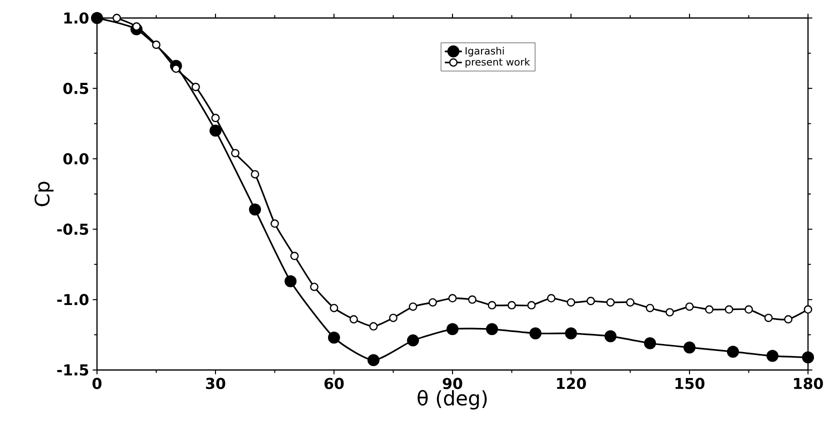 Image resolution: width=829 pixels, height=429 pixels. I want to click on y-tick-label: 0.0, so click(75, 158).